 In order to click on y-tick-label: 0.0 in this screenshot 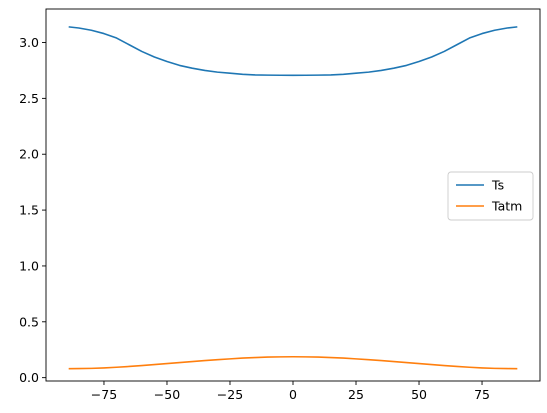, I will do `click(29, 377)`.